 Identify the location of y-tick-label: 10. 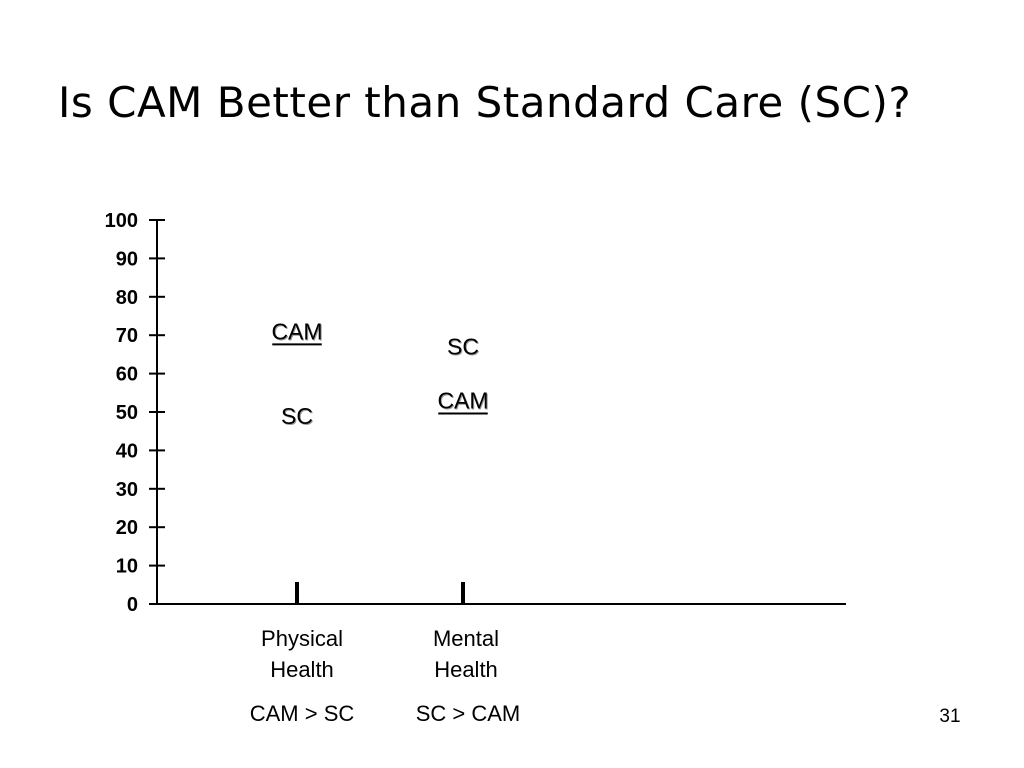
(127, 567).